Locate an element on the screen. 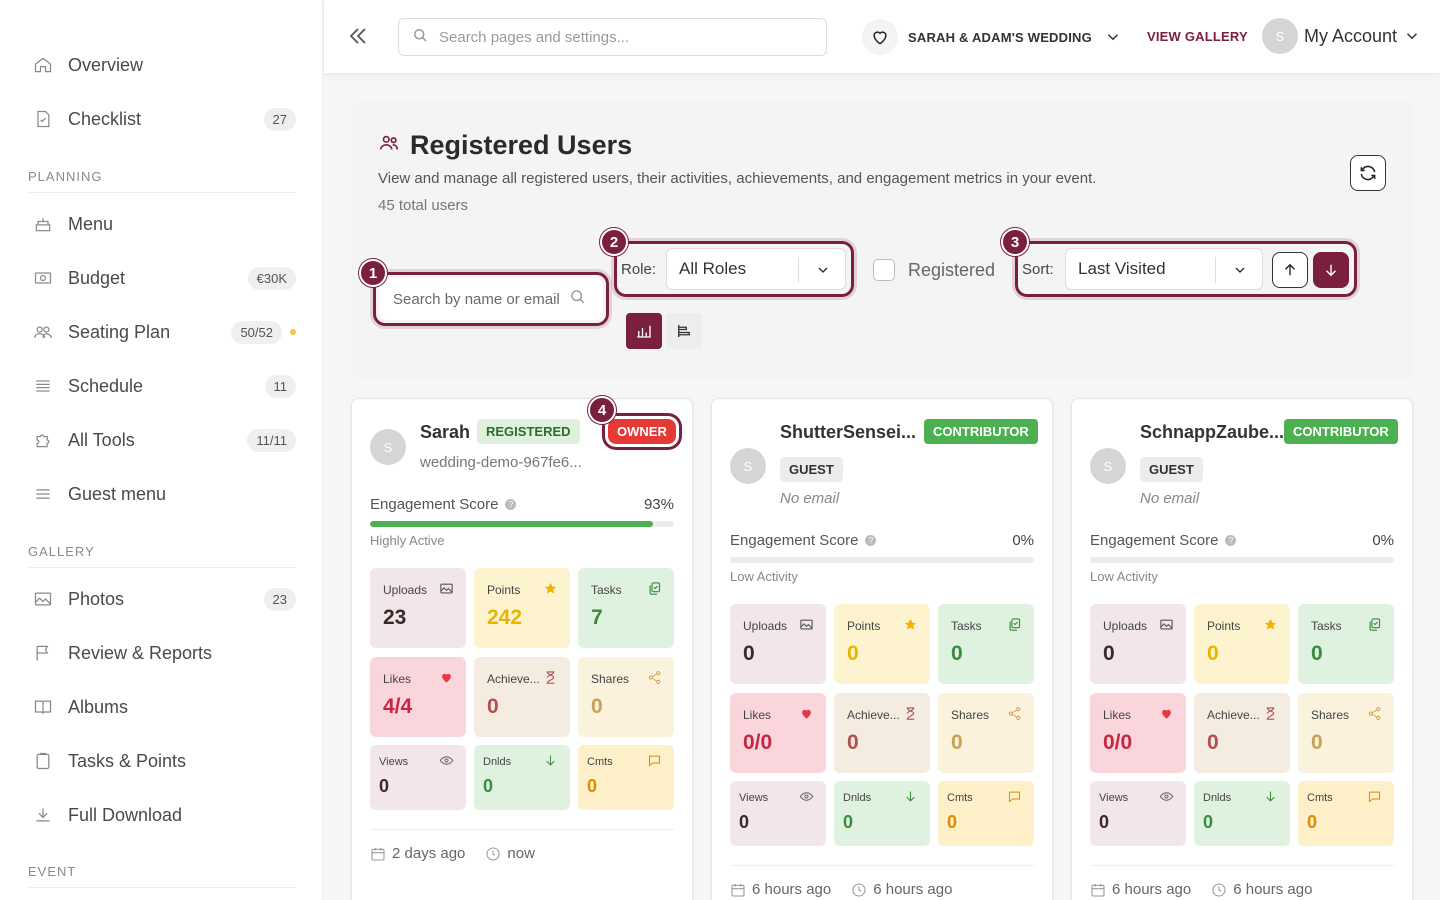 The image size is (1440, 900). sidebar-item-tasks-points: Tasks & Points is located at coordinates (162, 761).